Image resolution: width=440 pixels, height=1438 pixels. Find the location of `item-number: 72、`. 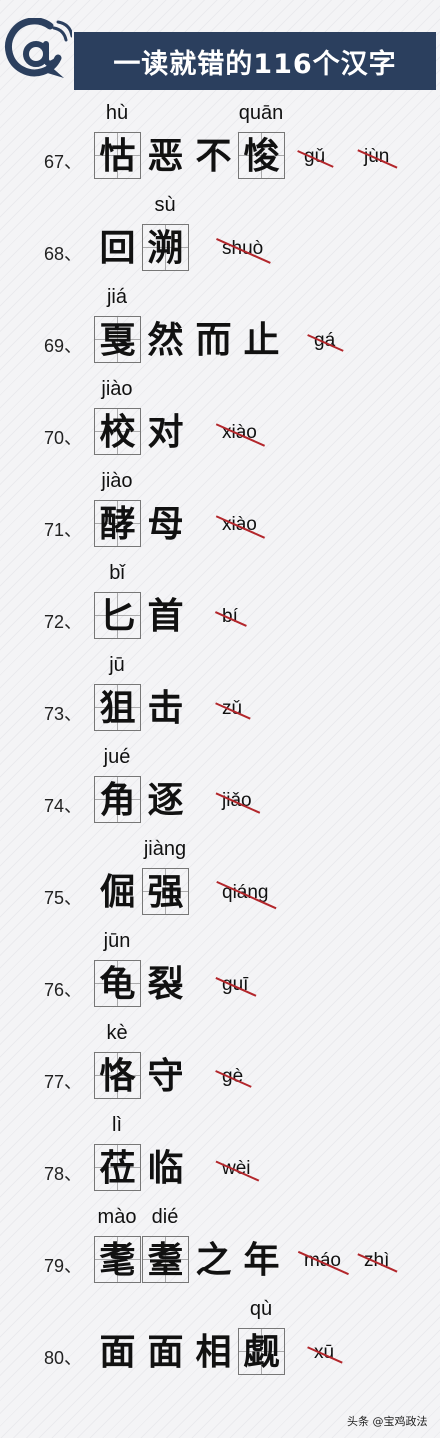

item-number: 72、 is located at coordinates (63, 622).